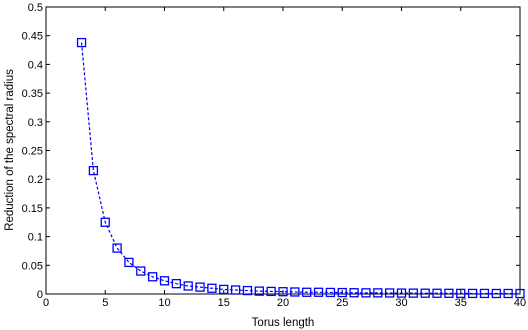 The image size is (528, 330). I want to click on y-tick-label: 0.15, so click(32, 209).